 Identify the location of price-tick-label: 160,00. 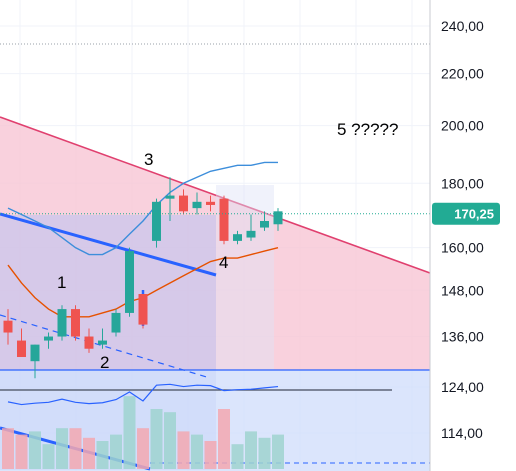
(462, 248).